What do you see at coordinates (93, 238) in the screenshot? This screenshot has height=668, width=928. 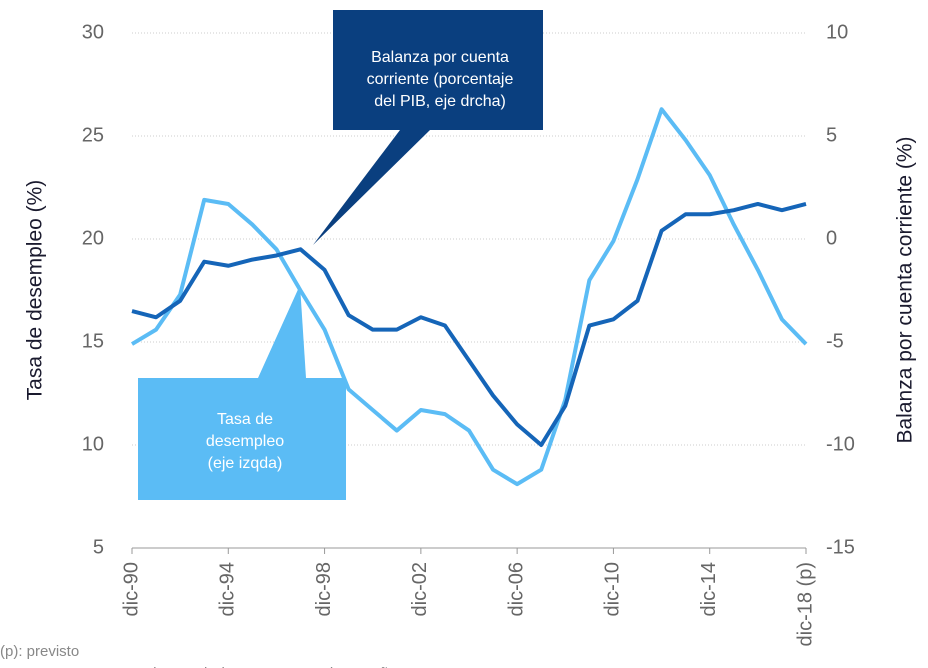 I see `y-tick-label: 20` at bounding box center [93, 238].